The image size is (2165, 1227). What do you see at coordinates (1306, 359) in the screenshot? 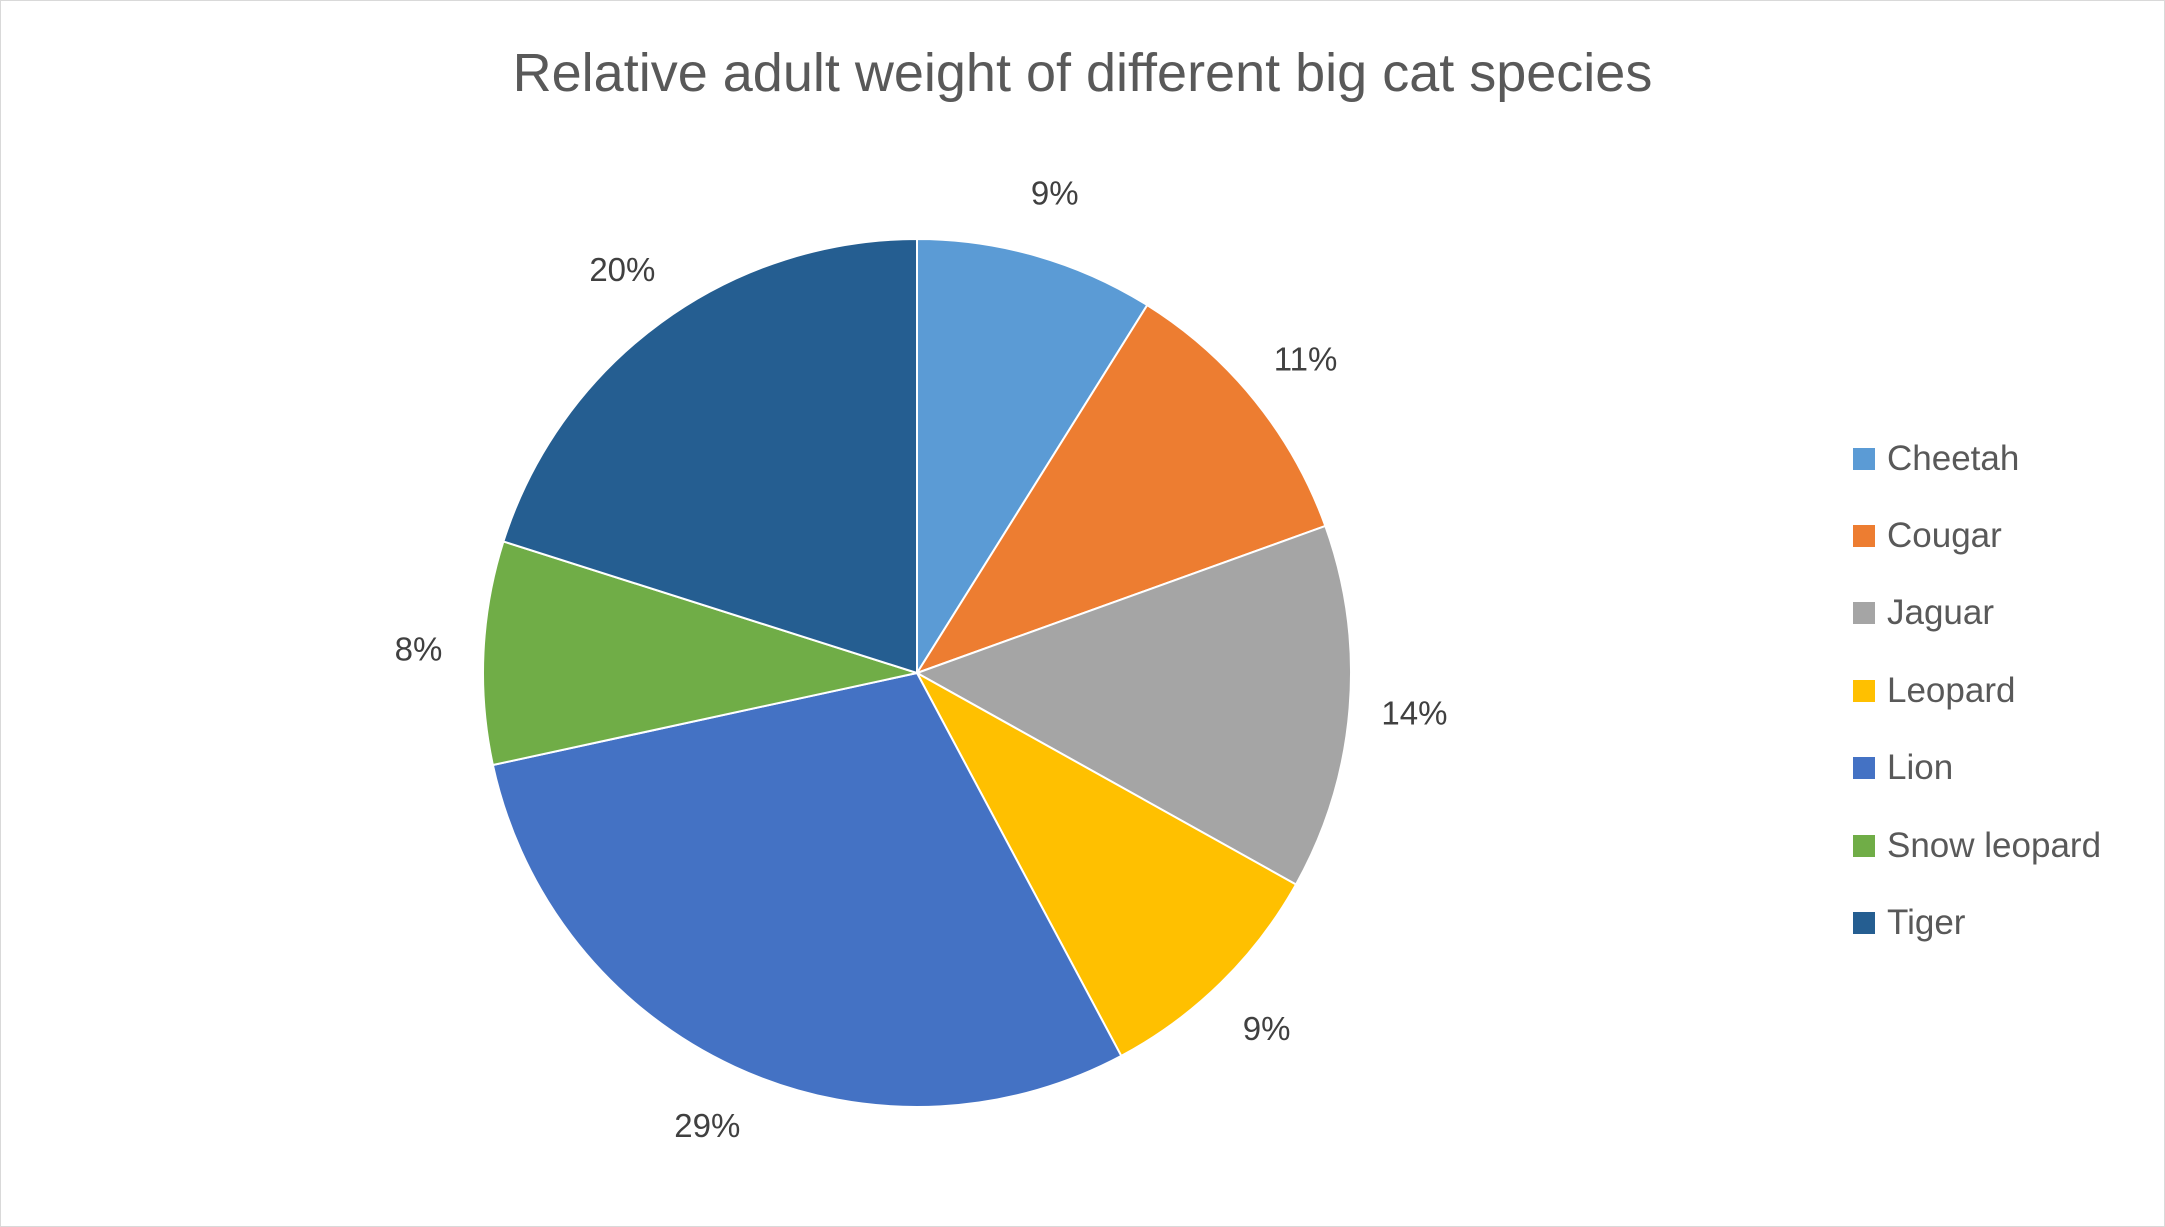
I see `data-label: 11%` at bounding box center [1306, 359].